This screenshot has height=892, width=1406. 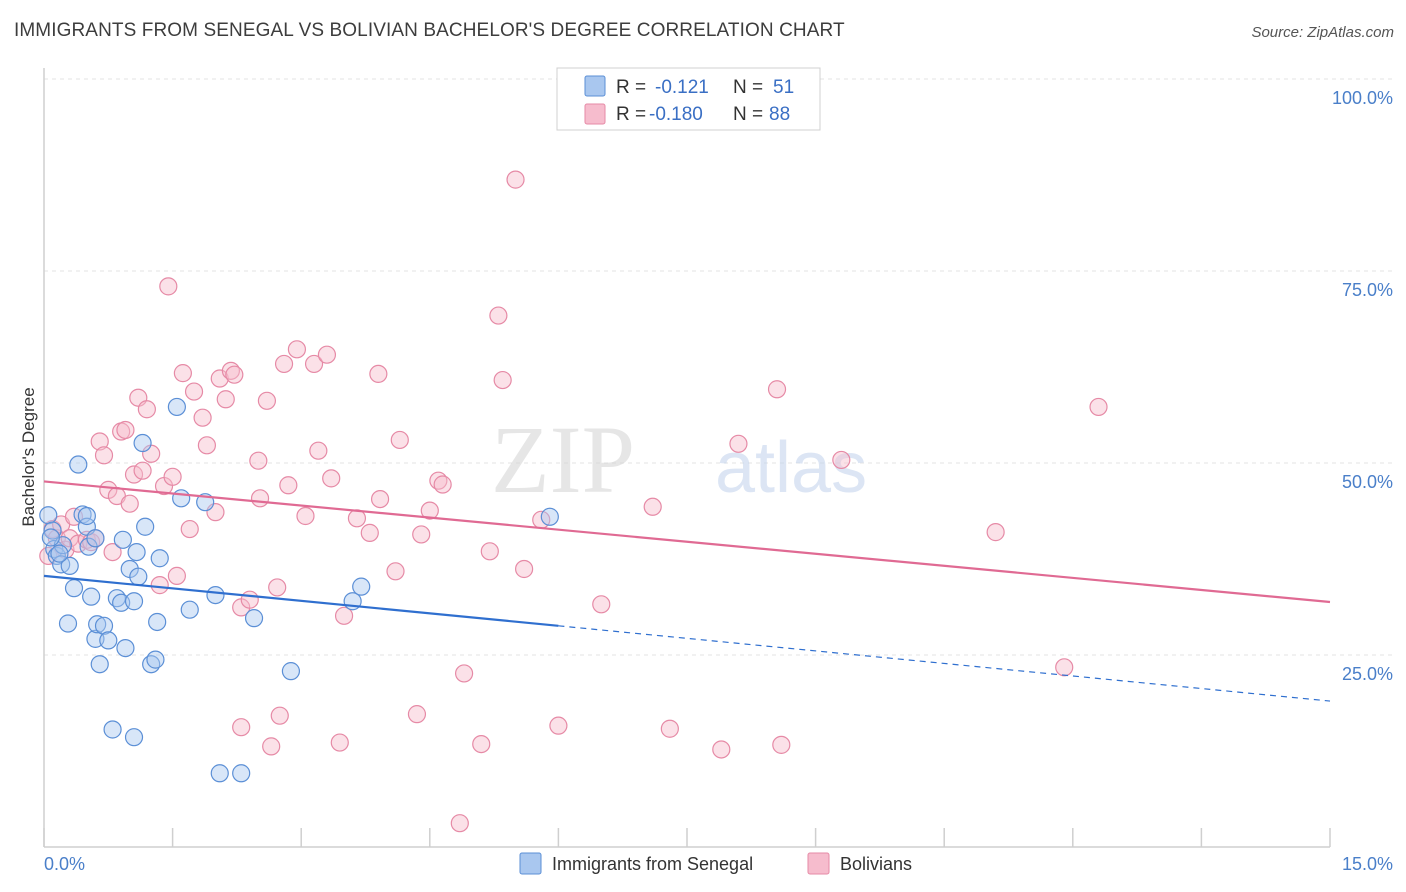 What do you see at coordinates (748, 87) in the screenshot?
I see `legend-n-label-1: N =` at bounding box center [748, 87].